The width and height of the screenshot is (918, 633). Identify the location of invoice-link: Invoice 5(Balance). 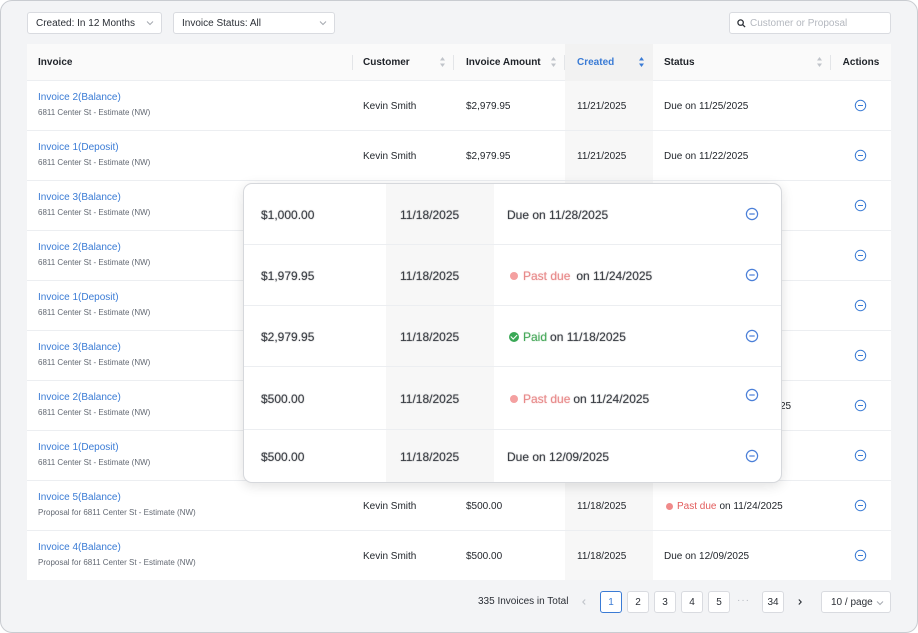
(79, 497).